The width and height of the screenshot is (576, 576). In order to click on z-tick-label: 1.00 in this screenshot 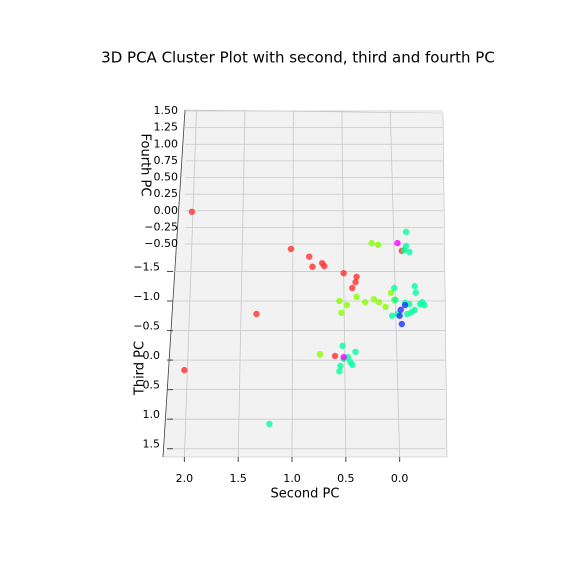, I will do `click(166, 143)`.